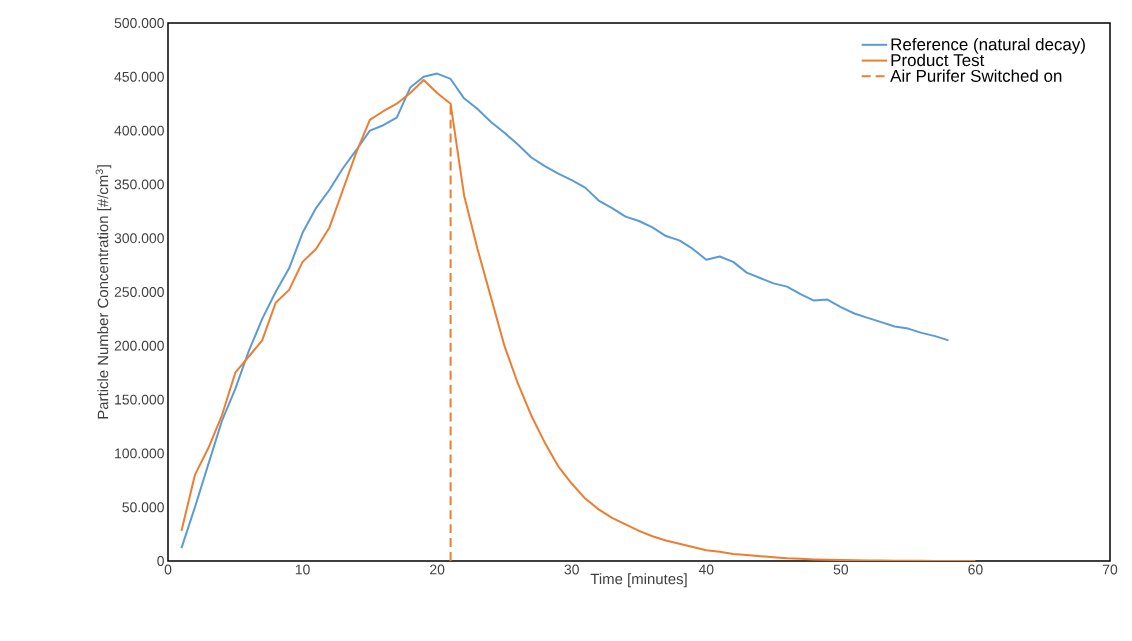 This screenshot has height=641, width=1132. I want to click on y-tick-label: 350.000, so click(139, 184).